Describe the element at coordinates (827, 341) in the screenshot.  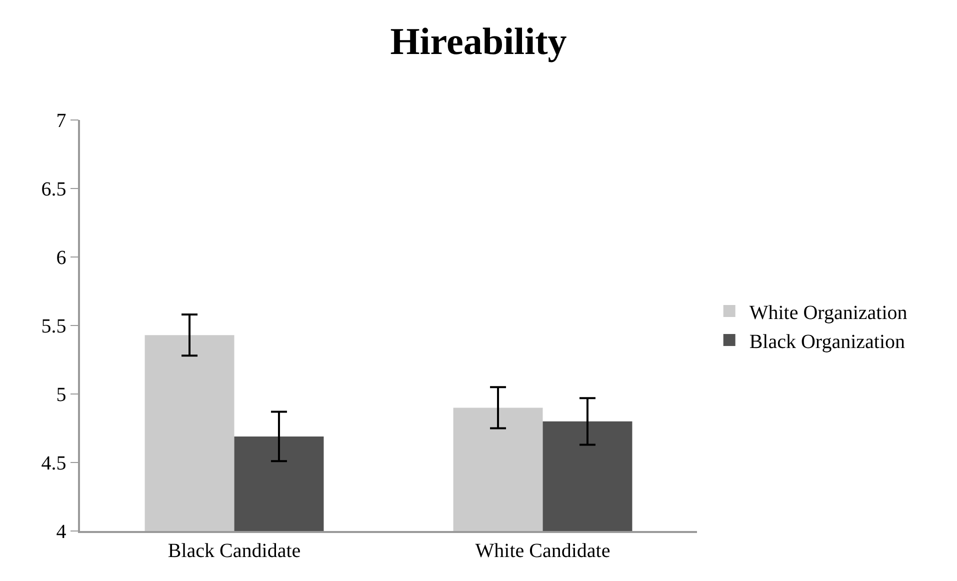
I see `legend-label: Black Organization` at that location.